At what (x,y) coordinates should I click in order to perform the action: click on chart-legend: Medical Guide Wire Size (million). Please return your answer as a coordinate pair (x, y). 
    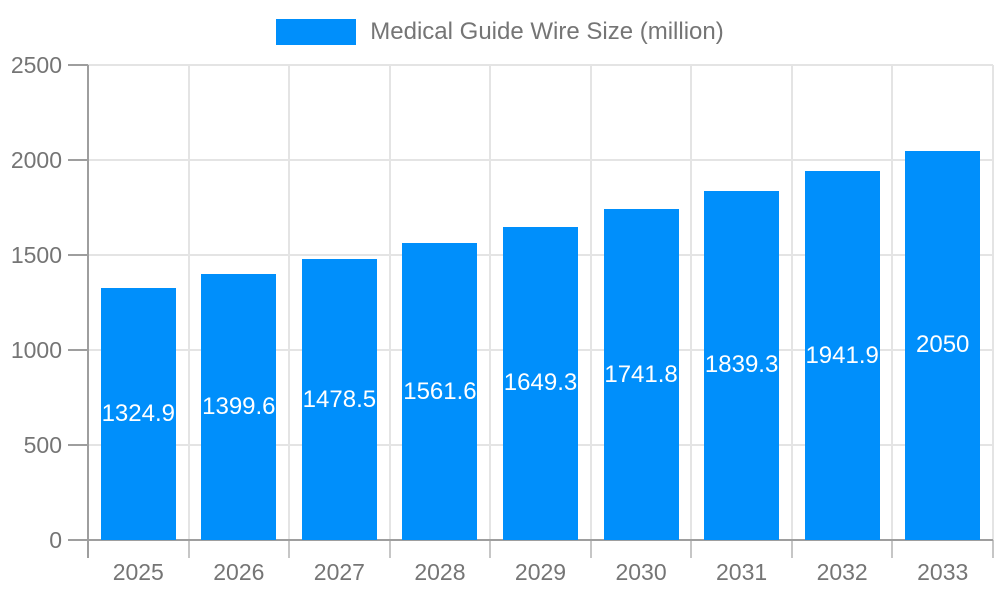
    Looking at the image, I should click on (500, 32).